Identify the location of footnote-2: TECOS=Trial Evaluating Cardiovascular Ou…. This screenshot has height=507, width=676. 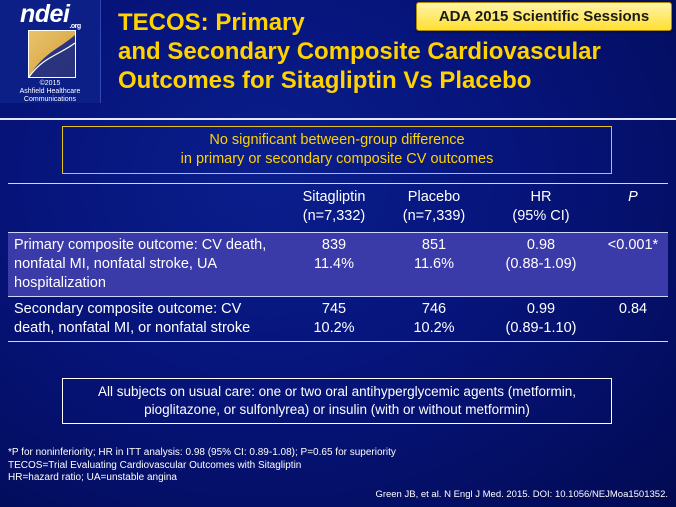
(155, 465).